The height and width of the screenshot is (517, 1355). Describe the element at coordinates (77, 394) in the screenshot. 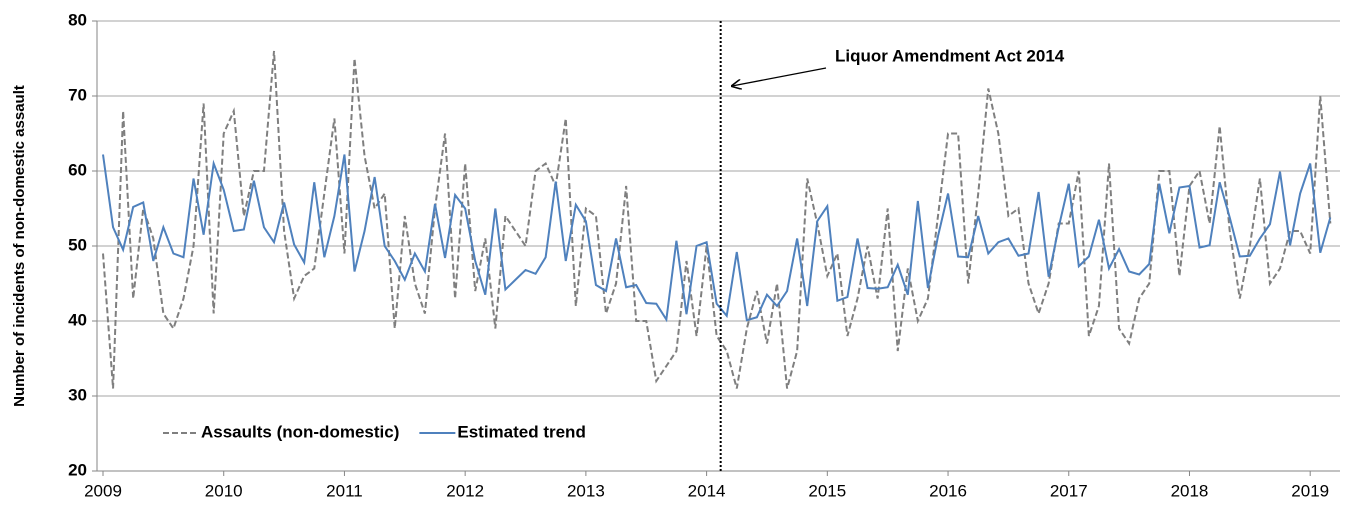

I see `y-tick-label: 30` at that location.